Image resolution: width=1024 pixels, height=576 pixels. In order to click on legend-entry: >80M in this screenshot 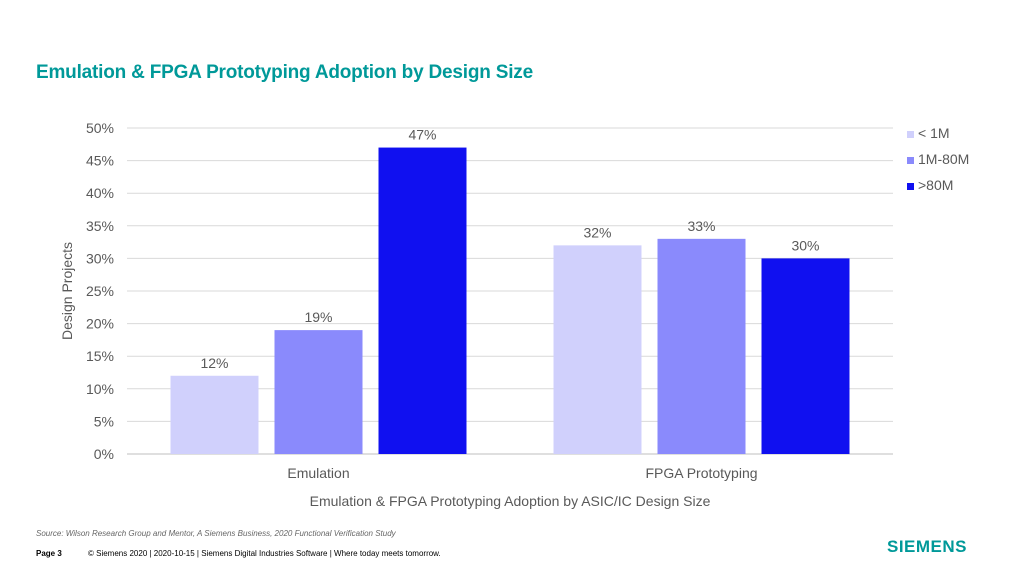, I will do `click(935, 185)`.